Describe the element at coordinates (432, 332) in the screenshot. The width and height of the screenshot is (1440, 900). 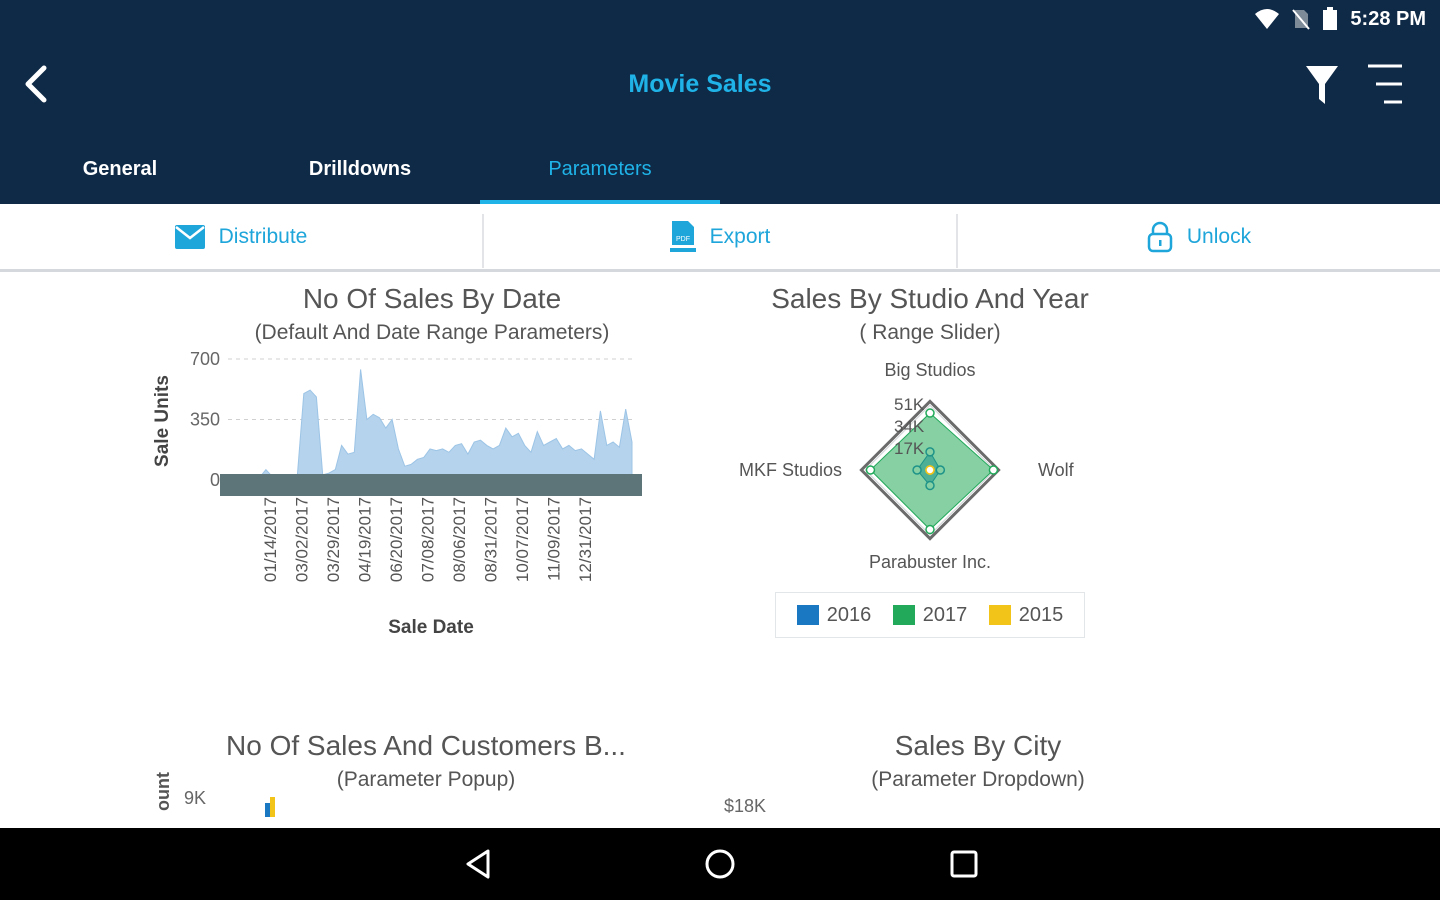
I see `chart-subtitle: (Default And Date Range Parameters)` at that location.